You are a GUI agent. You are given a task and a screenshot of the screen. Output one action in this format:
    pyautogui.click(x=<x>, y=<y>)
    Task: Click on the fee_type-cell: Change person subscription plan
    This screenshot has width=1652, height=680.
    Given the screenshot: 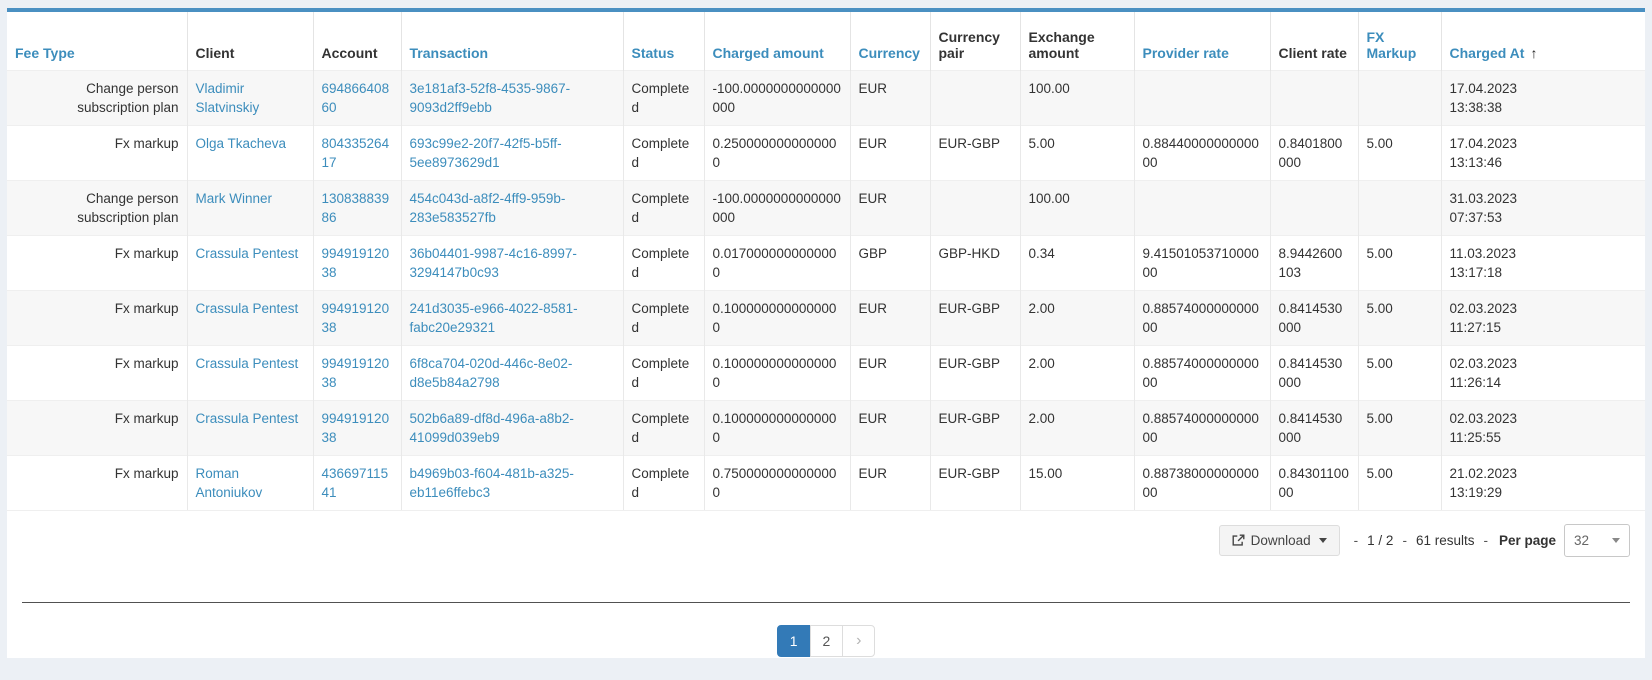 What is the action you would take?
    pyautogui.click(x=97, y=207)
    